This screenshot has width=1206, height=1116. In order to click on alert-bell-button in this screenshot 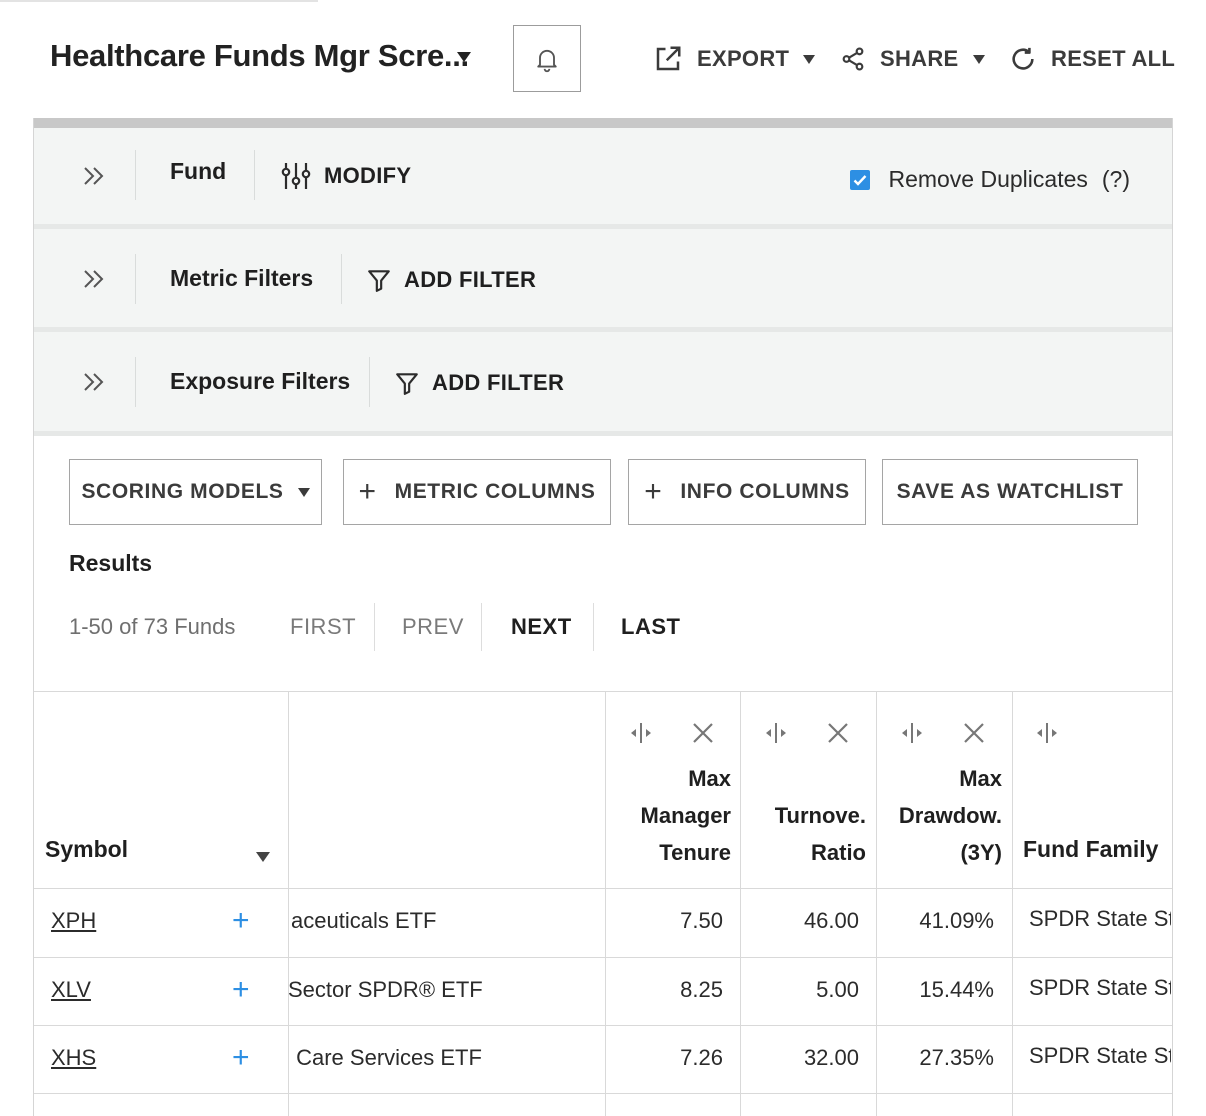, I will do `click(547, 58)`.